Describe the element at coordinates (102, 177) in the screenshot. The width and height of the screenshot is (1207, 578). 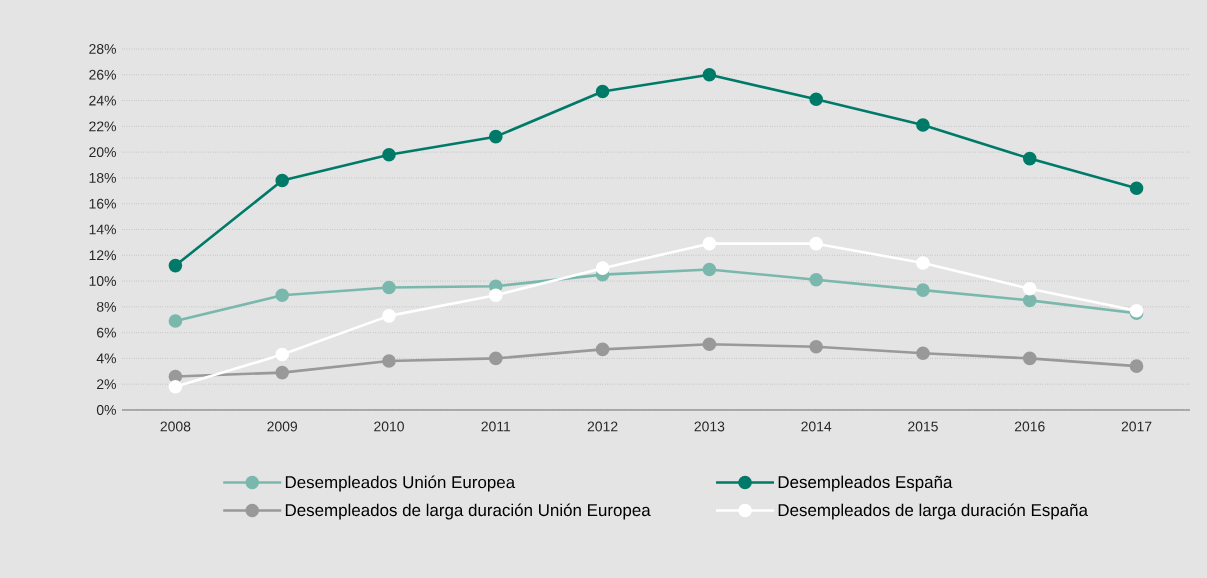
I see `y-tick-label: 18%` at that location.